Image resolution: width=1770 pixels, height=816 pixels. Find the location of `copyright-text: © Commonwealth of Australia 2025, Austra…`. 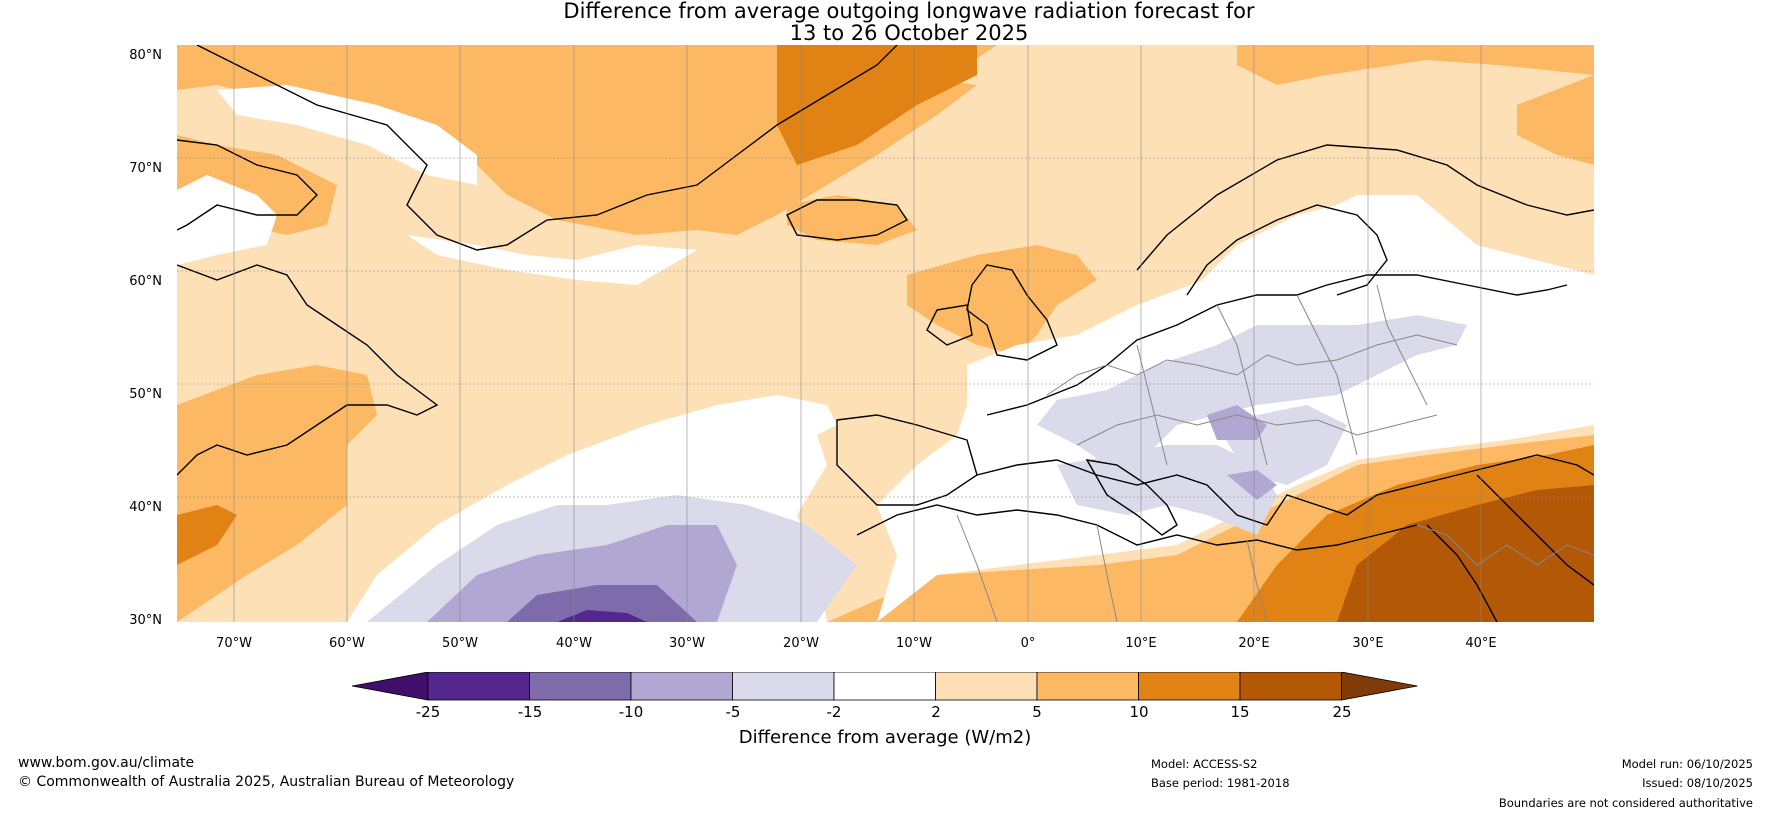

copyright-text: © Commonwealth of Australia 2025, Austra… is located at coordinates (266, 782).